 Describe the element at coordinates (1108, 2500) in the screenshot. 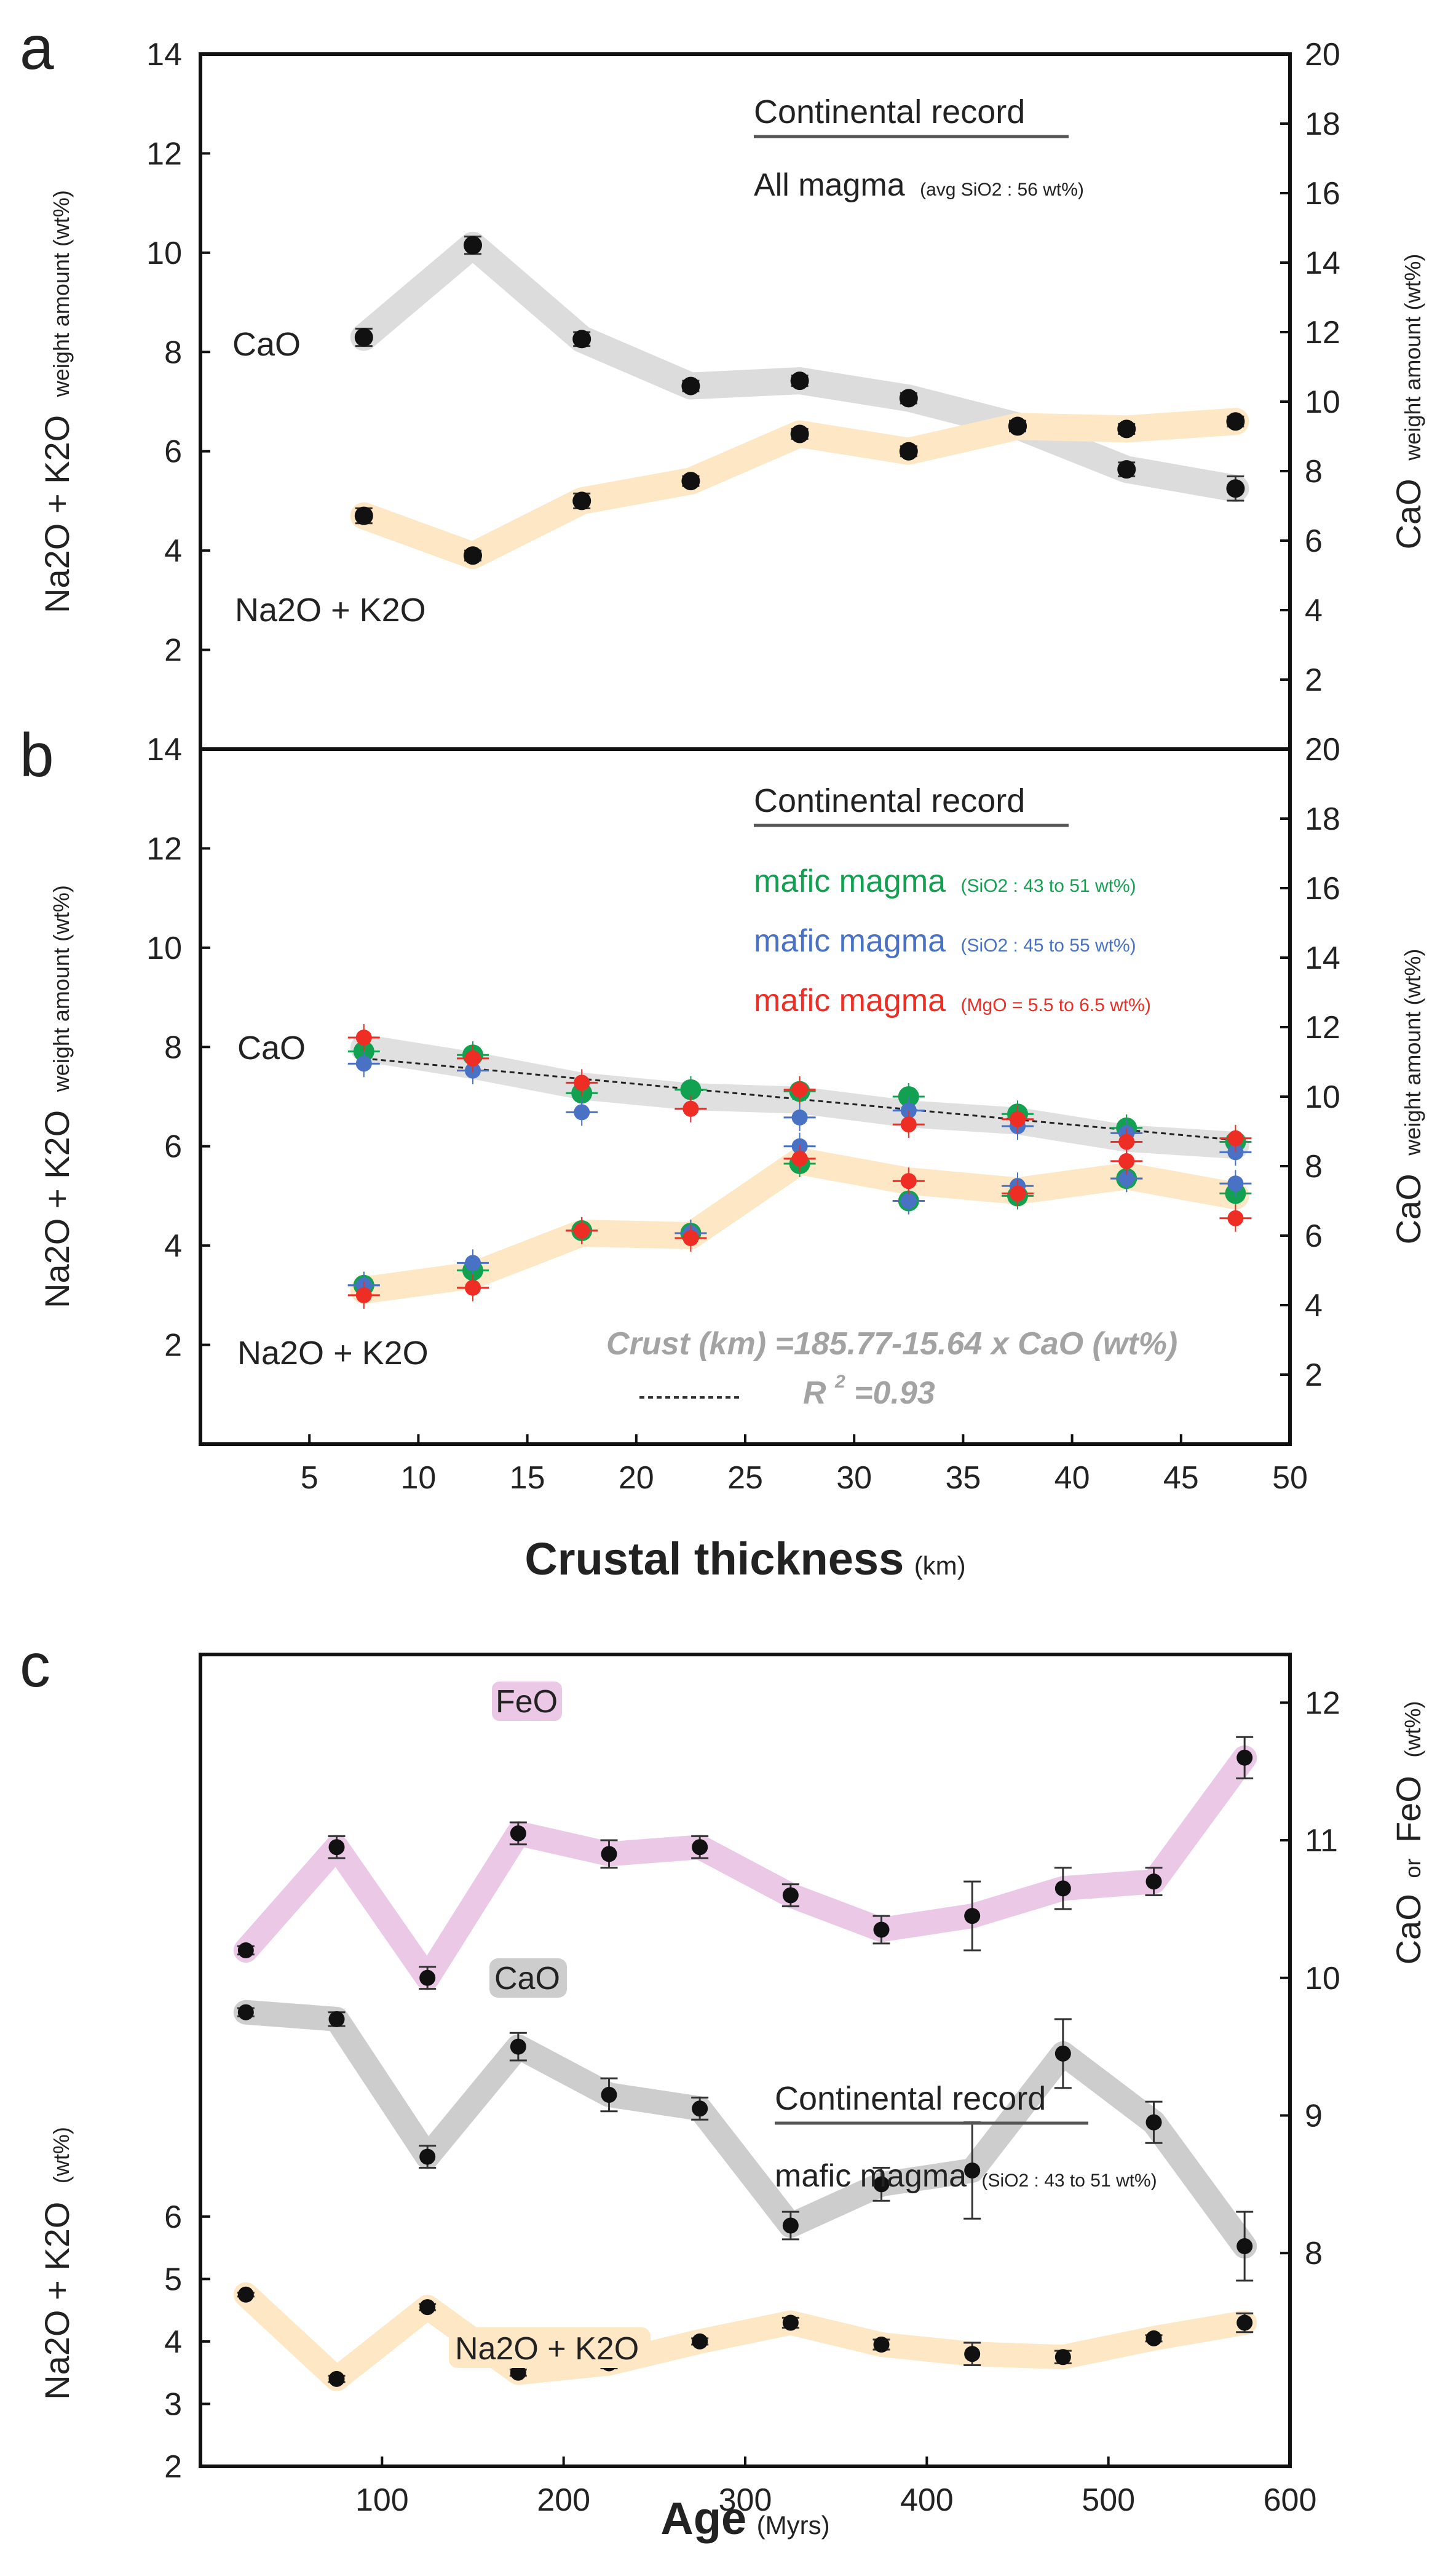

I see `pc-x-tick-label: 500` at that location.